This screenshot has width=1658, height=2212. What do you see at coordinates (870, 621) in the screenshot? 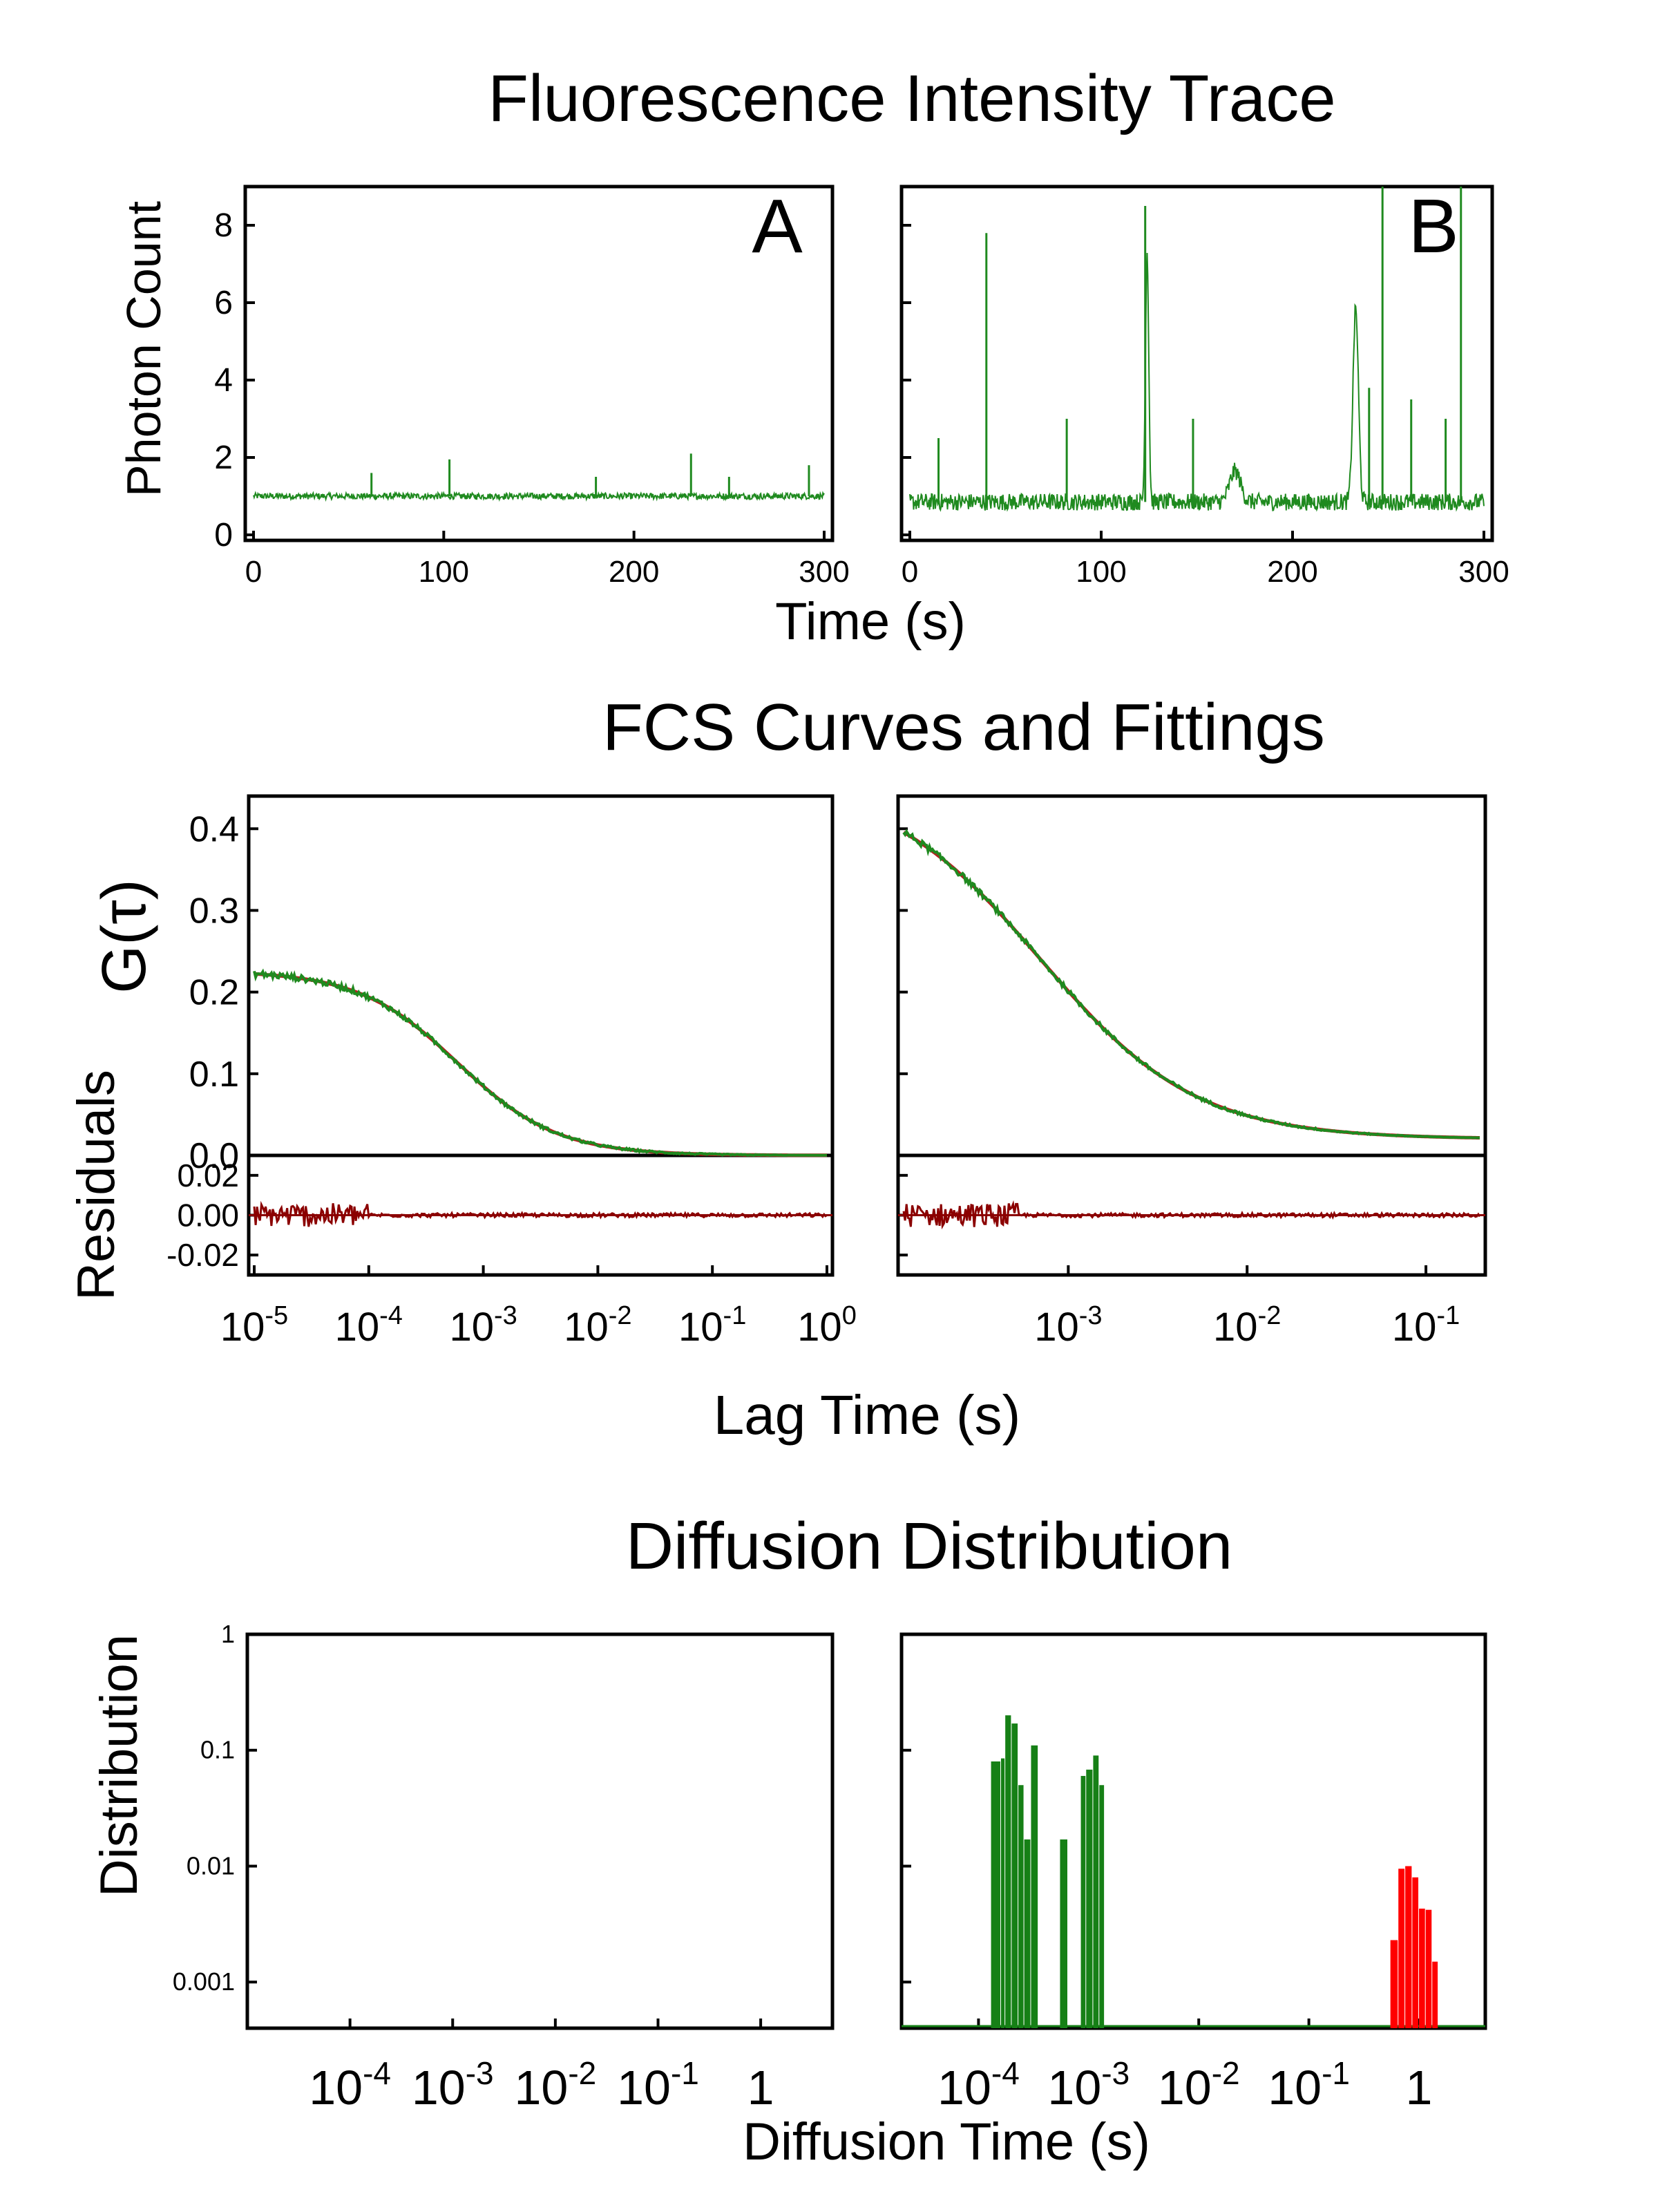
I see `trace-xlabel: Time (s)` at bounding box center [870, 621].